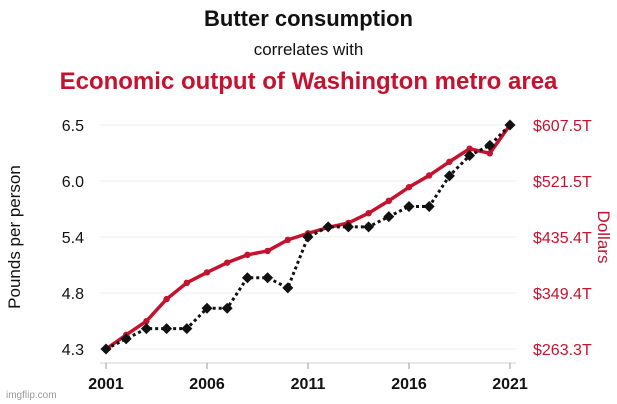  I want to click on x-tick-label: 2006, so click(207, 384).